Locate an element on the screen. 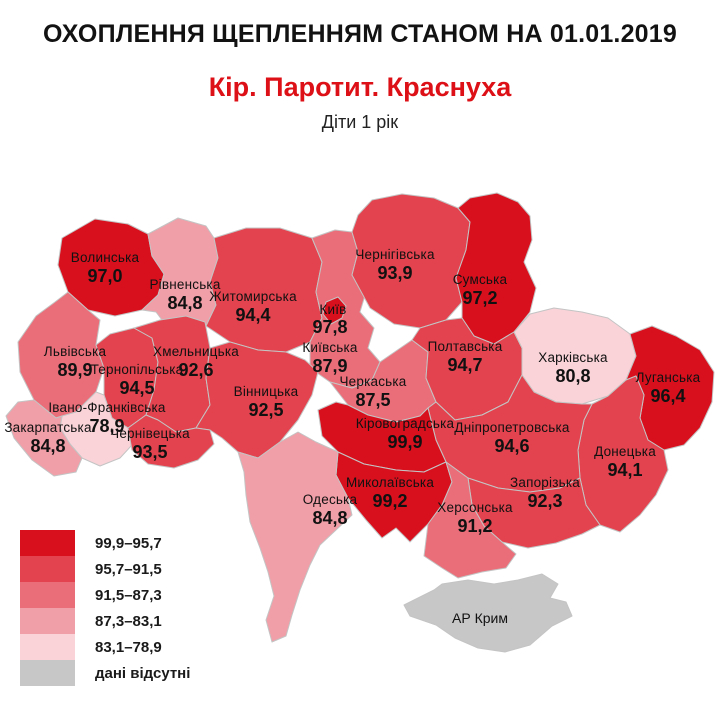 This screenshot has width=720, height=721. region-khersonska is located at coordinates (470, 520).